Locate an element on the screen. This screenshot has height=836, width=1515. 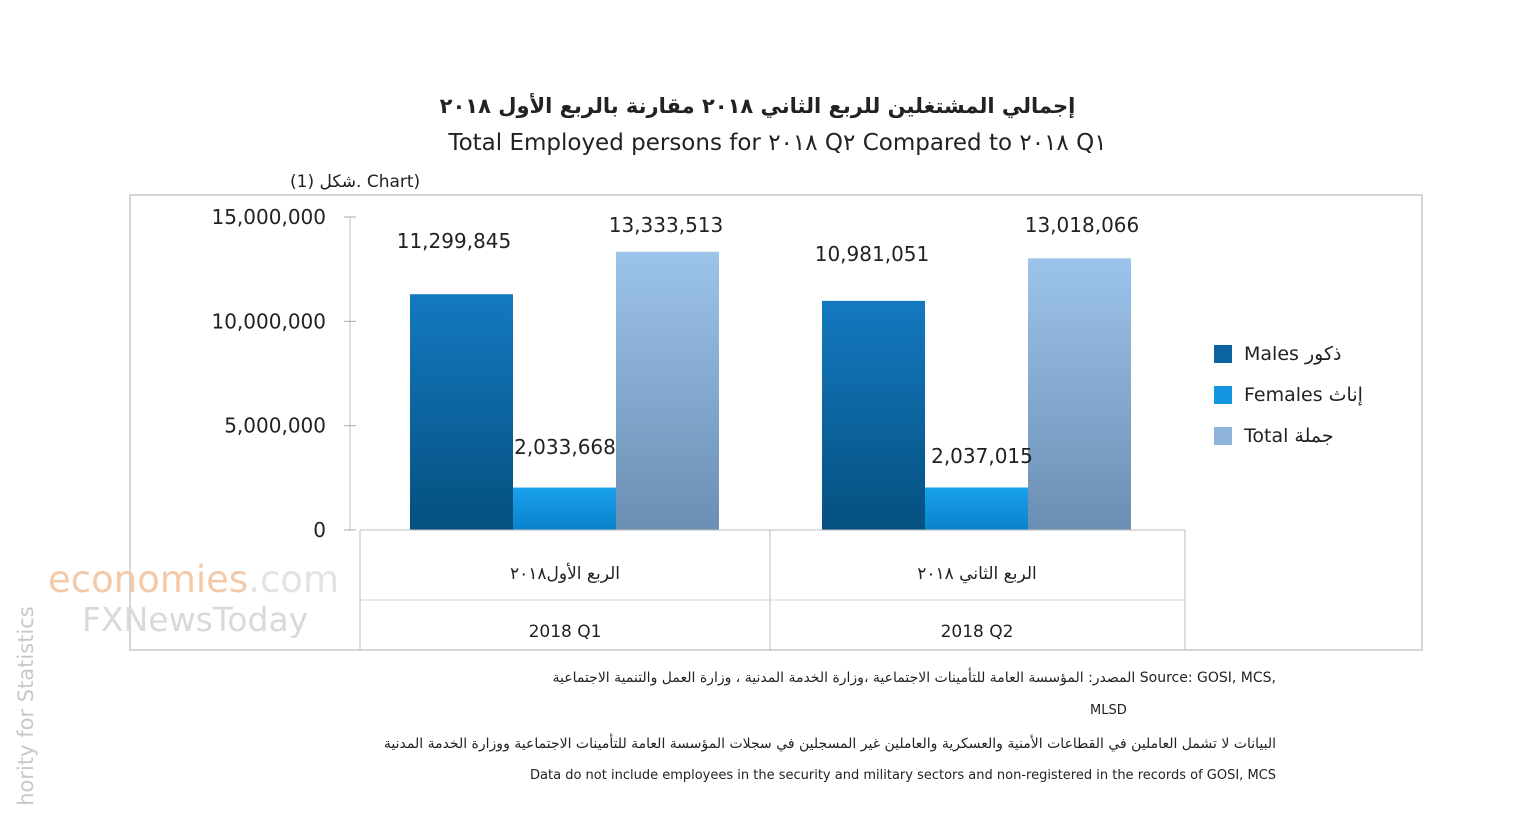
legend-label-males: Males ذكور is located at coordinates (1292, 354).